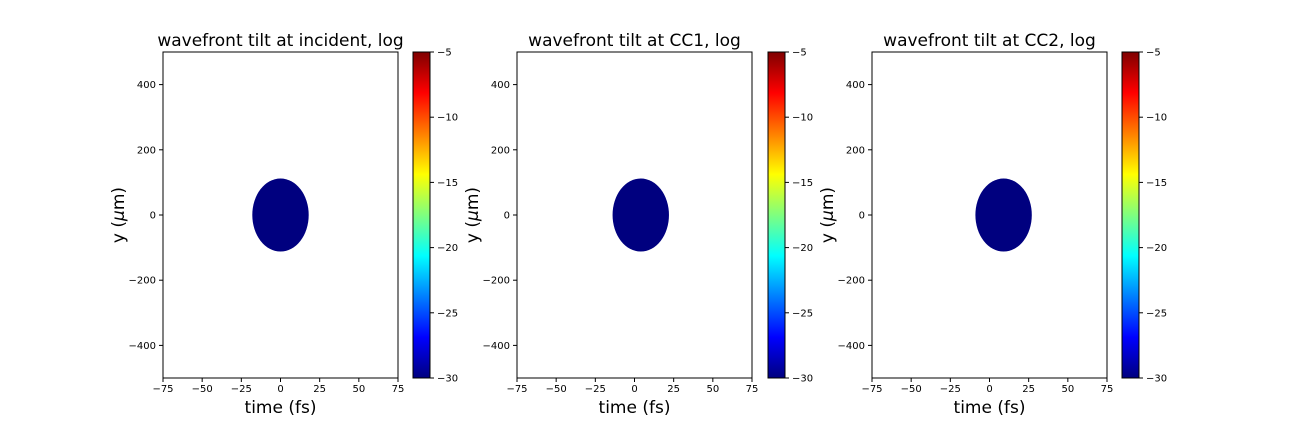  I want to click on chart-title: wavefront tilt at CC1, log, so click(634, 41).